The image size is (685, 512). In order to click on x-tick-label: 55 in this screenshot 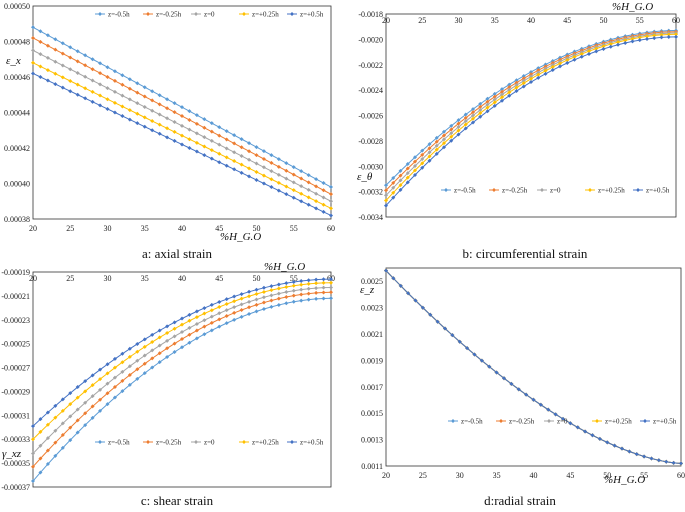, I will do `click(294, 228)`.